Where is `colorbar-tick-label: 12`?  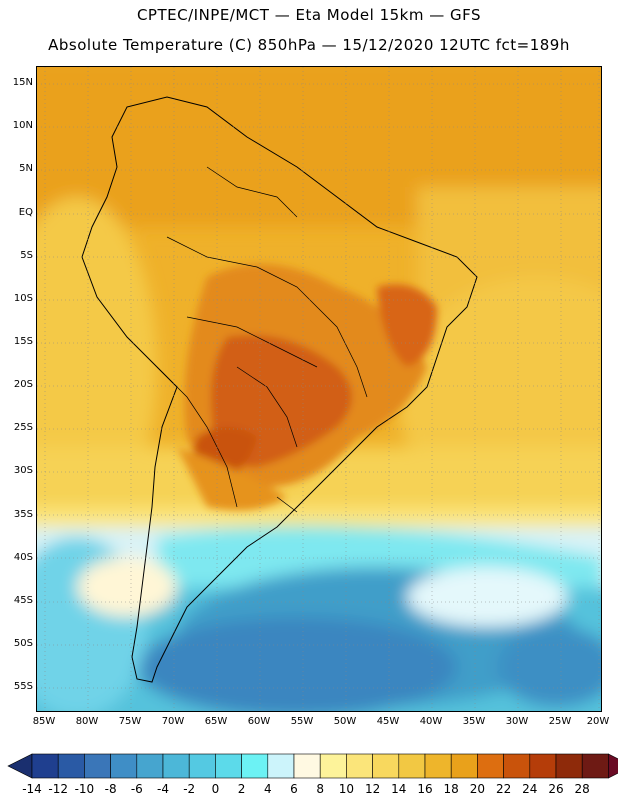 colorbar-tick-label: 12 is located at coordinates (372, 789).